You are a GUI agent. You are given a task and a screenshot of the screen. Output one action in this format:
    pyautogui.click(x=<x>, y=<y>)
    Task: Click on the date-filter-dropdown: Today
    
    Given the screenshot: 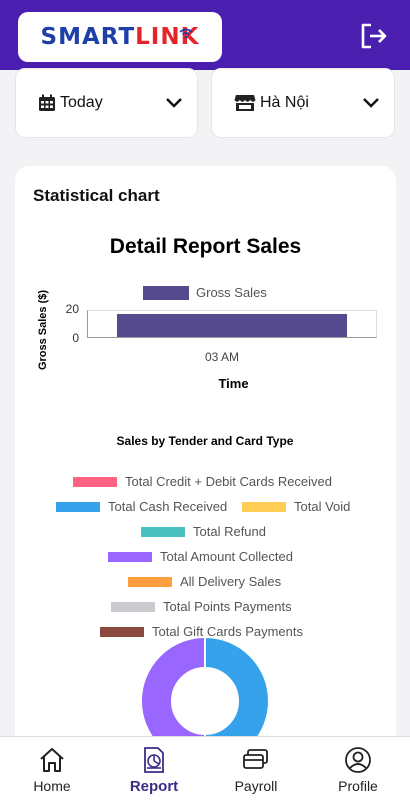 What is the action you would take?
    pyautogui.click(x=106, y=103)
    